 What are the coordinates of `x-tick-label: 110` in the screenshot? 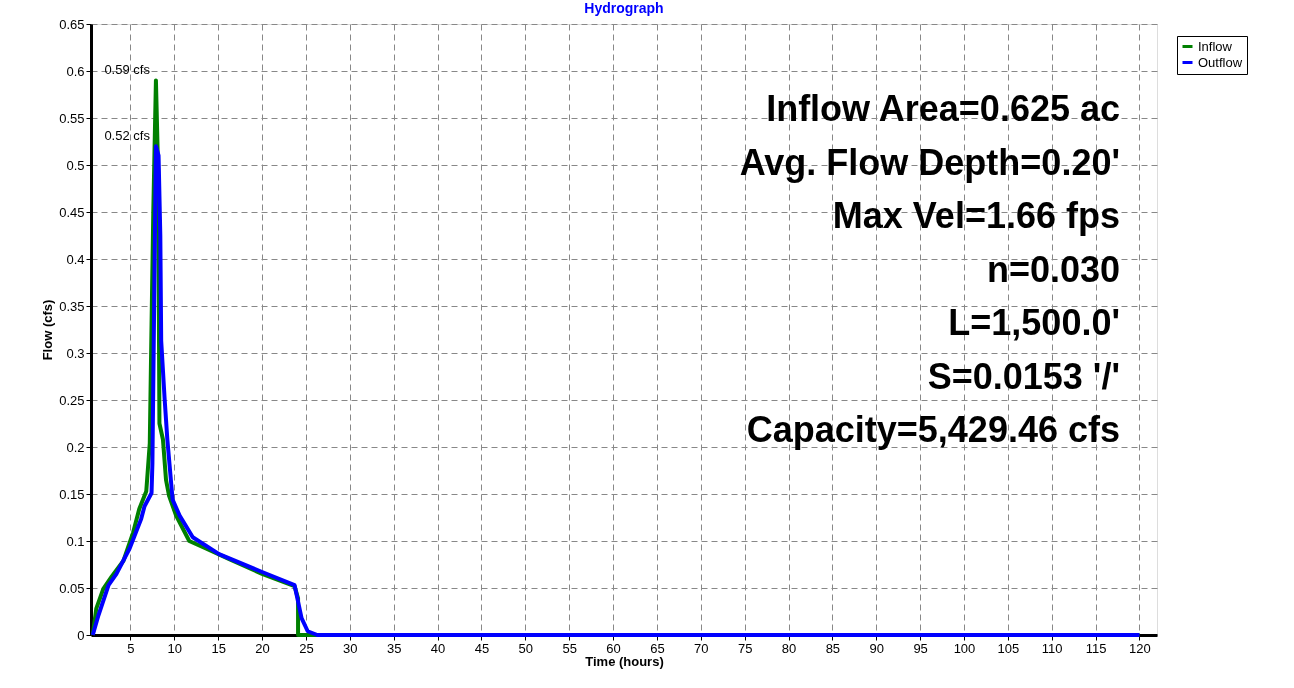 It's located at (1052, 648).